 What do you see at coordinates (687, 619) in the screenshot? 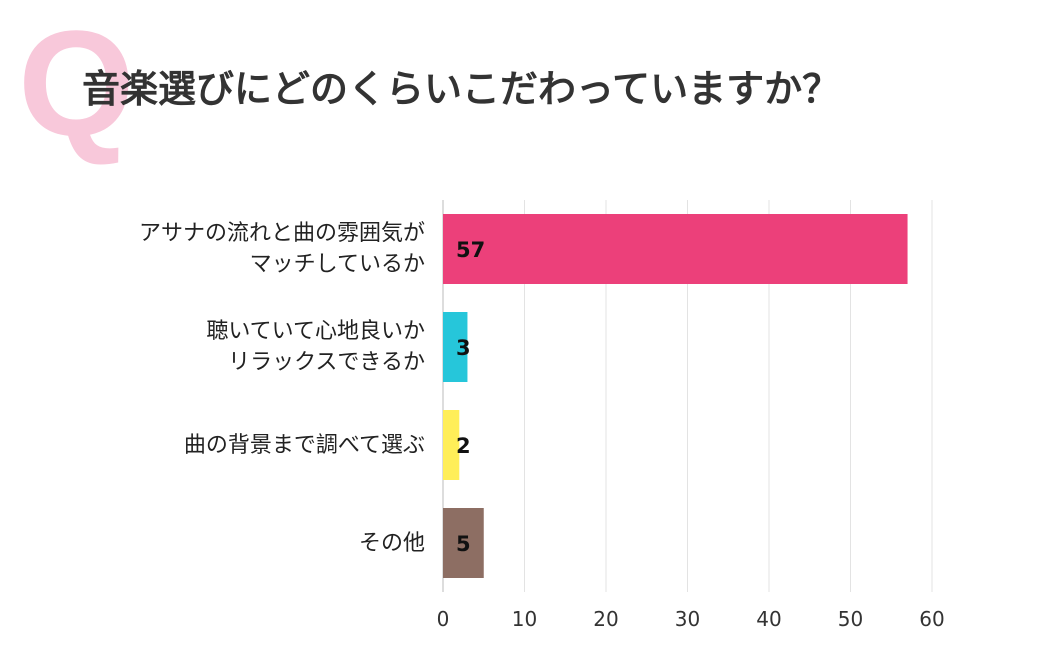
I see `x-tick-label: 30` at bounding box center [687, 619].